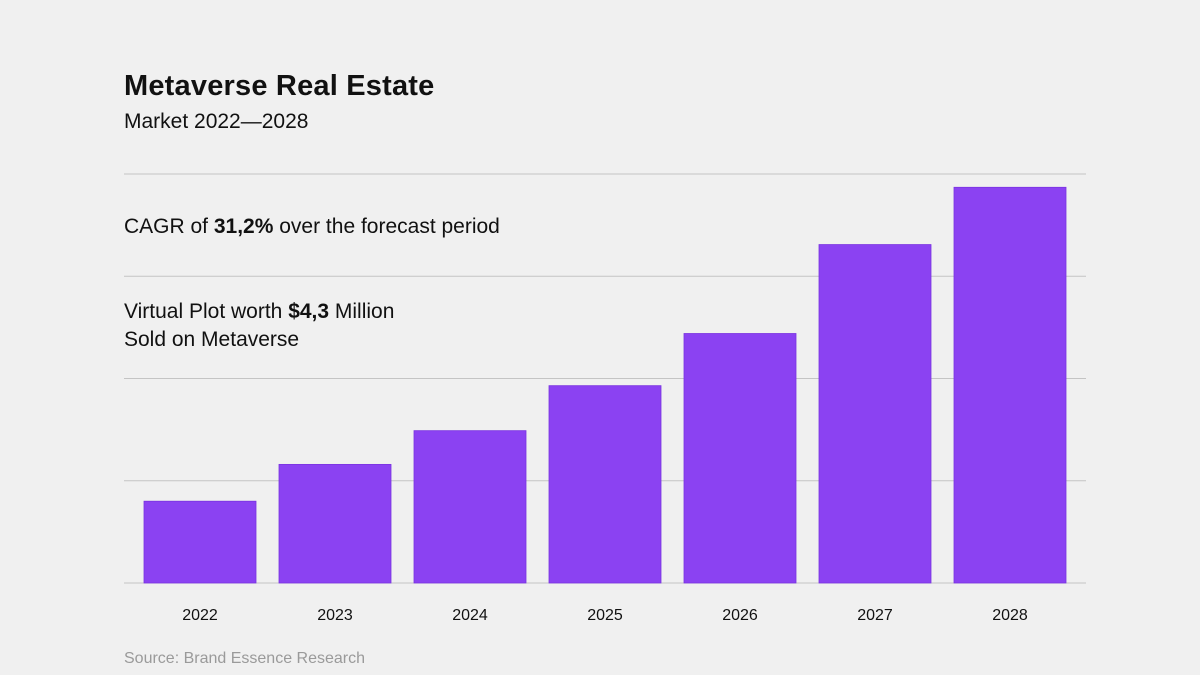 Image resolution: width=1200 pixels, height=675 pixels. What do you see at coordinates (875, 414) in the screenshot?
I see `bar-2027` at bounding box center [875, 414].